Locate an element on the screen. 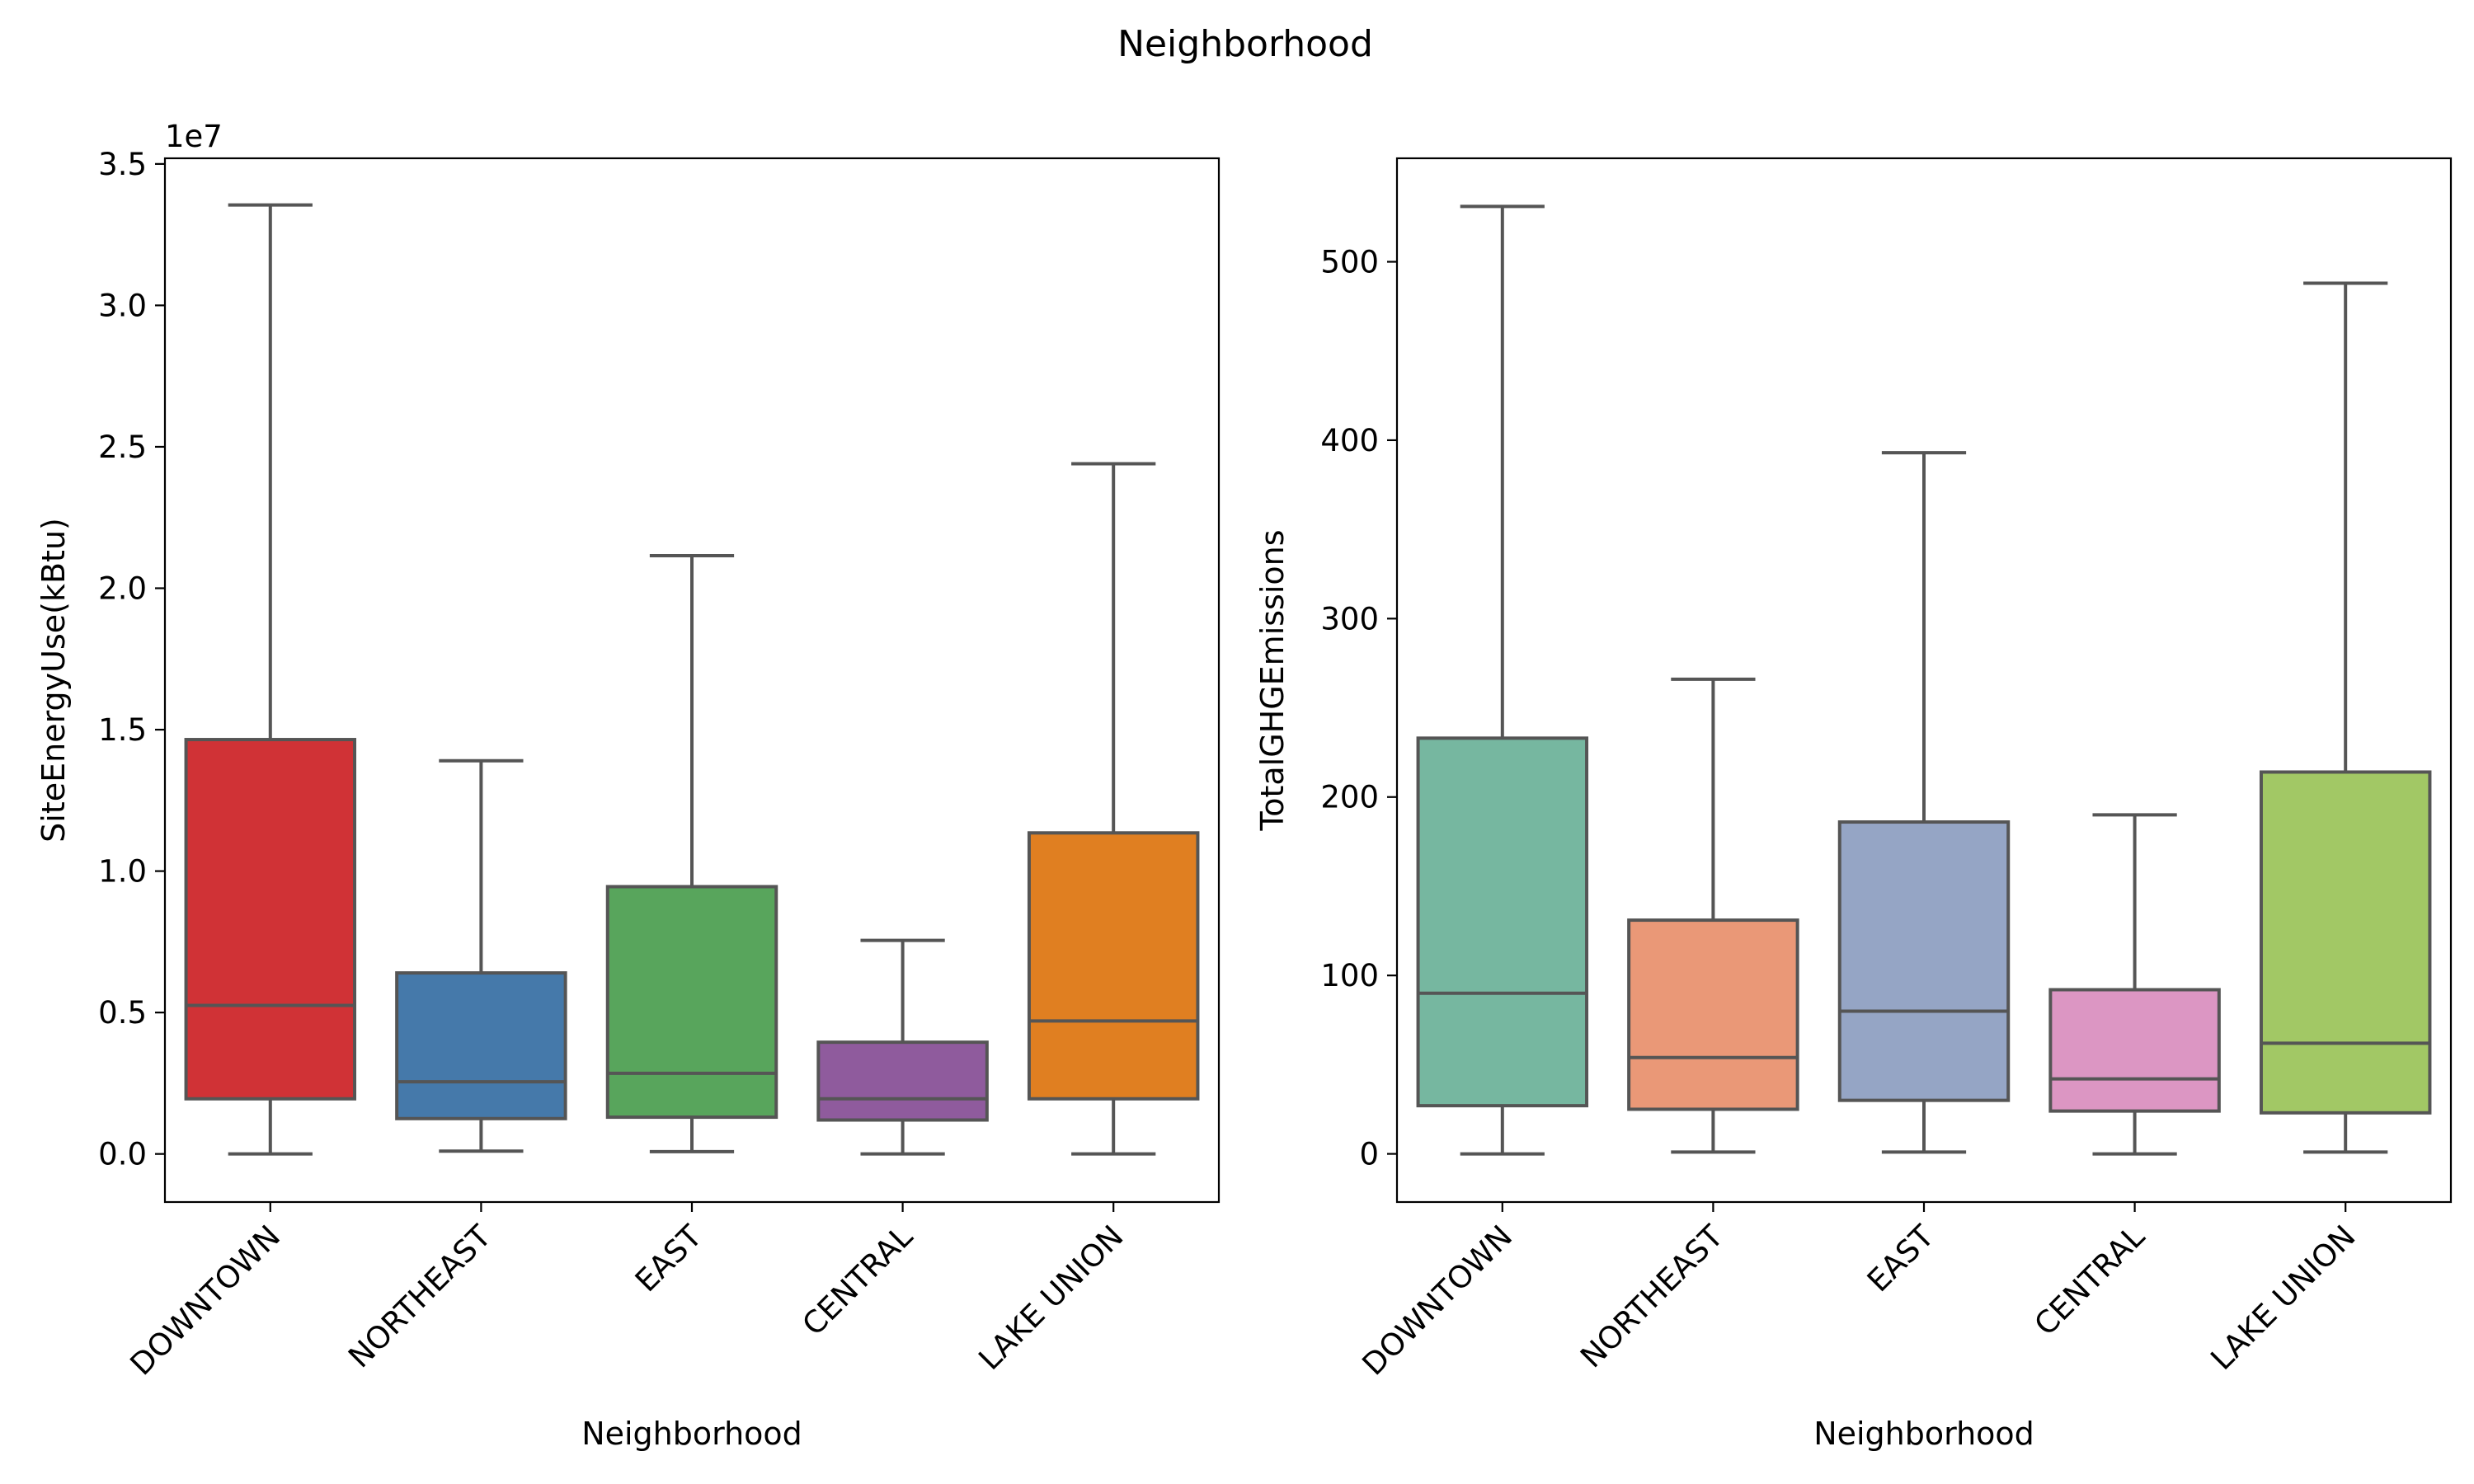  ghg-ytick-label: 200 is located at coordinates (1349, 797).